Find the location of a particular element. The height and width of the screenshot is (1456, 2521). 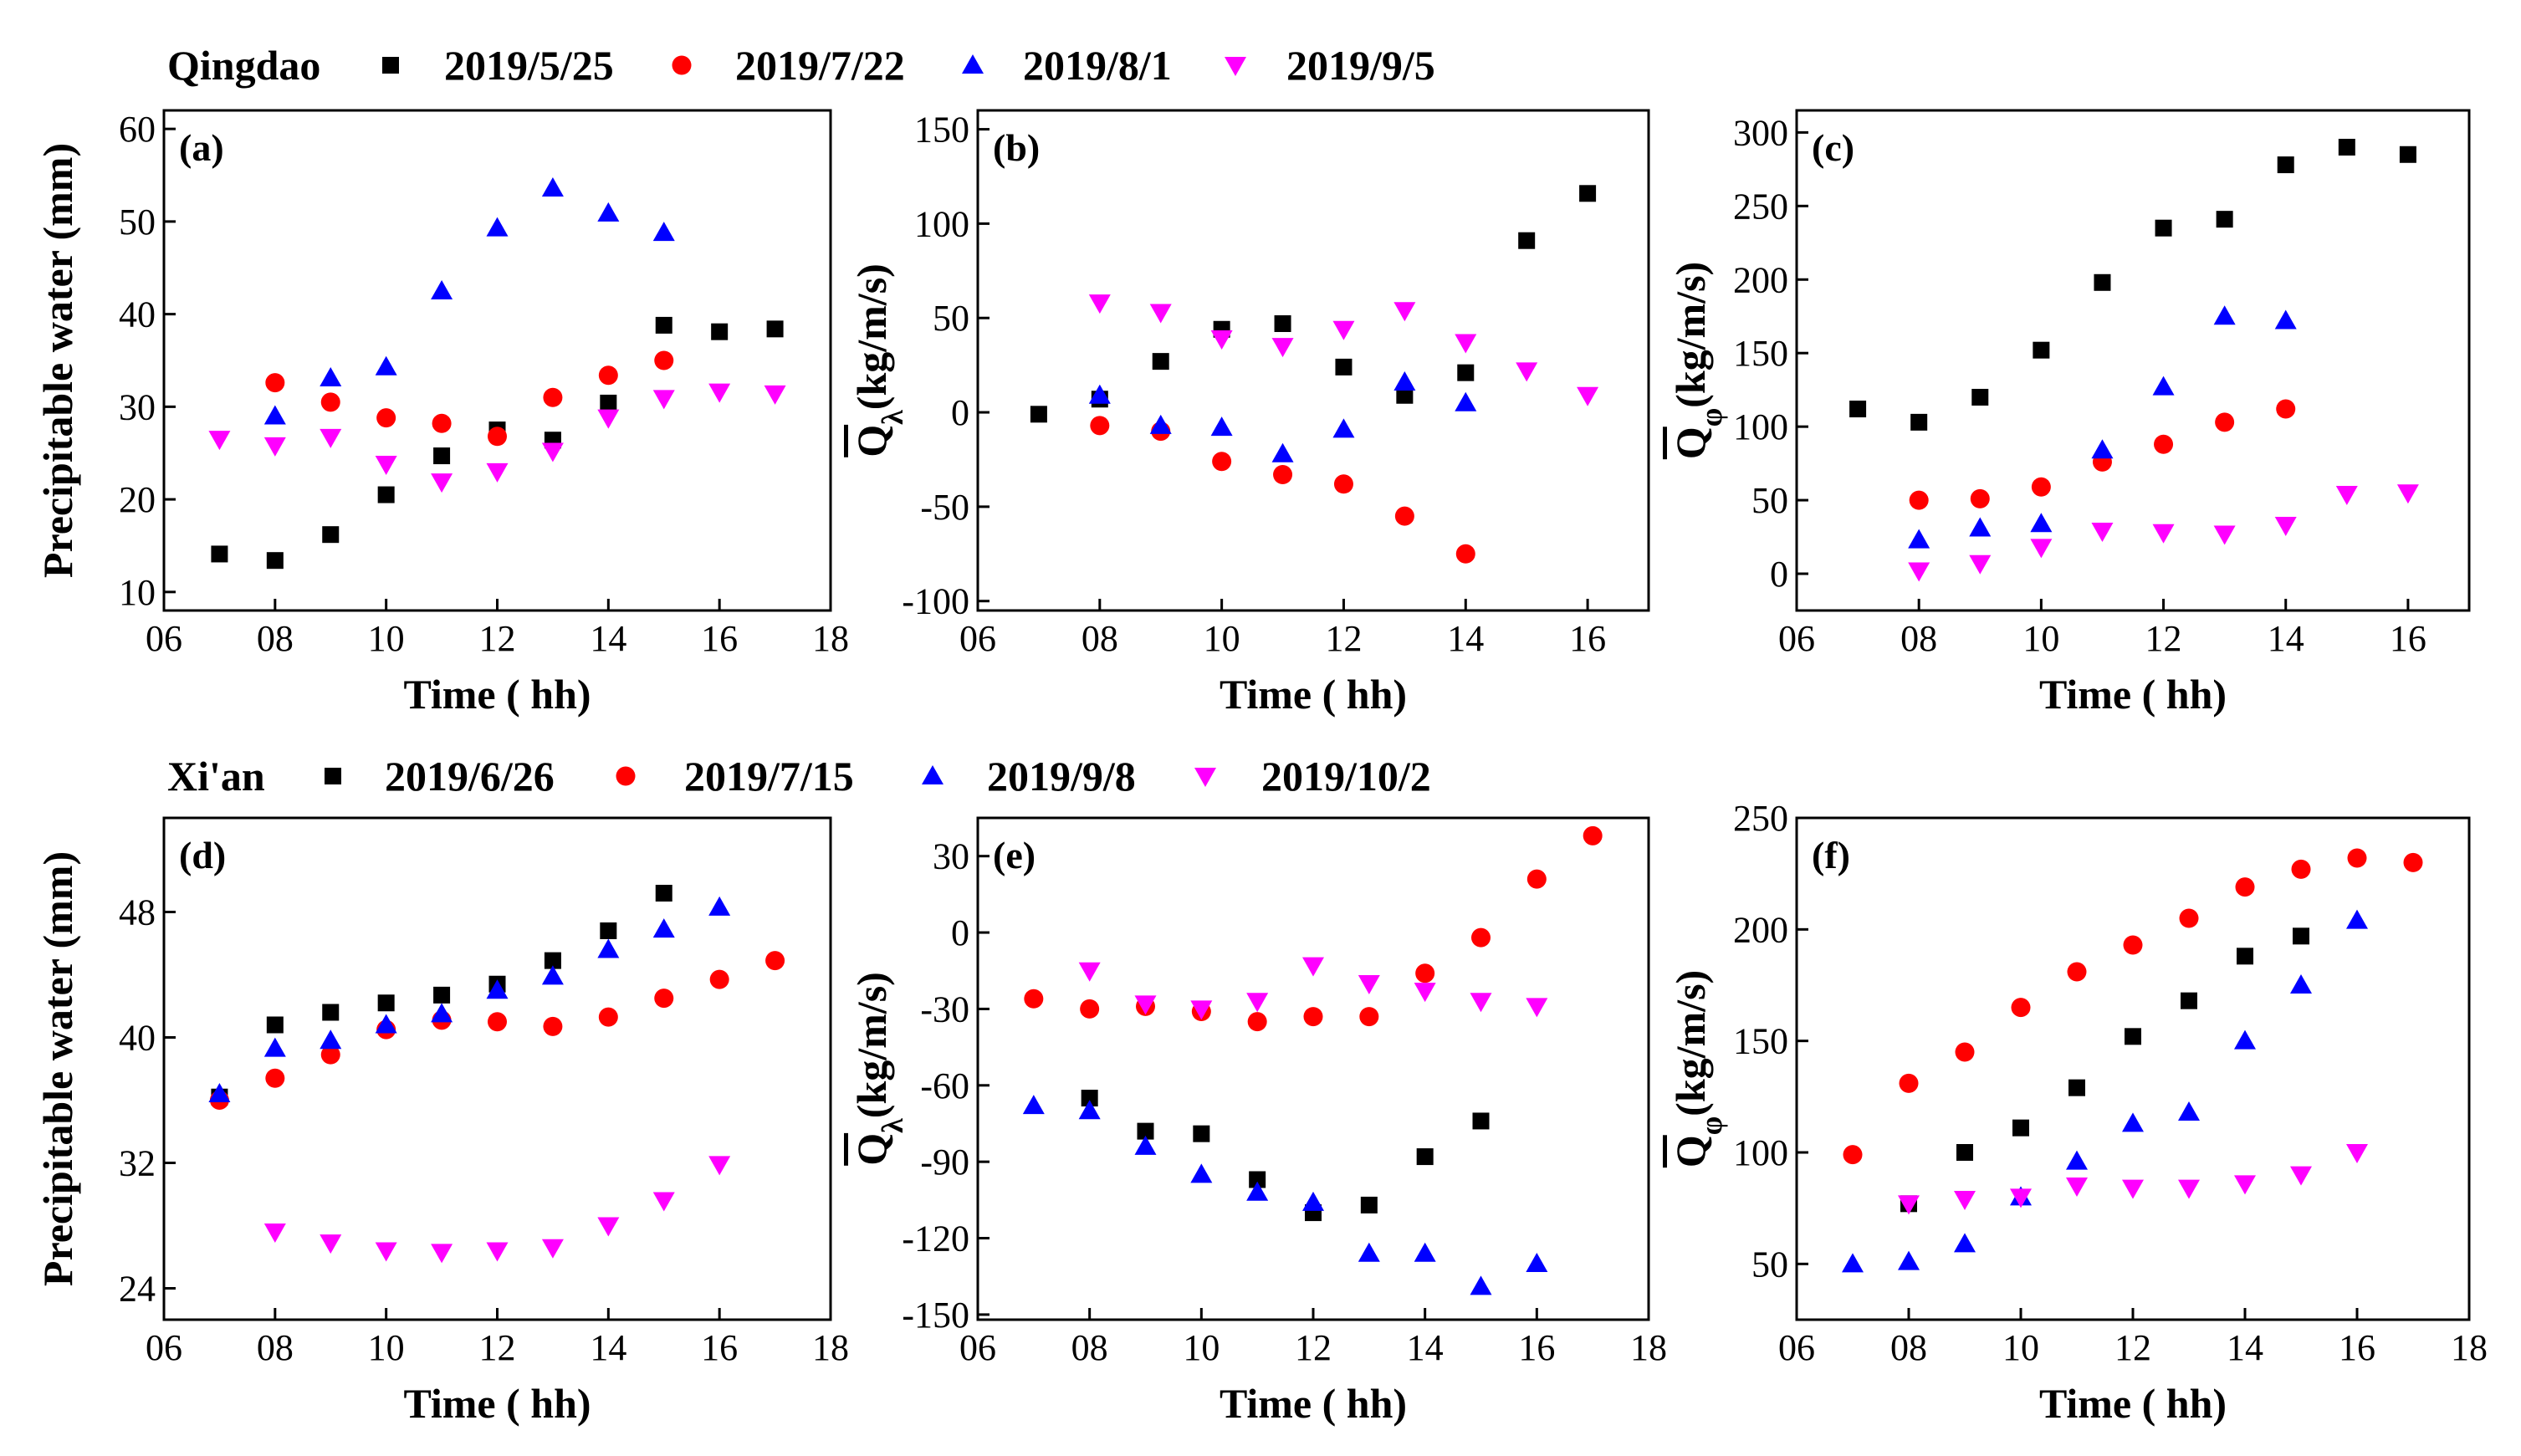

legend-label: 2019/7/15 is located at coordinates (769, 776).